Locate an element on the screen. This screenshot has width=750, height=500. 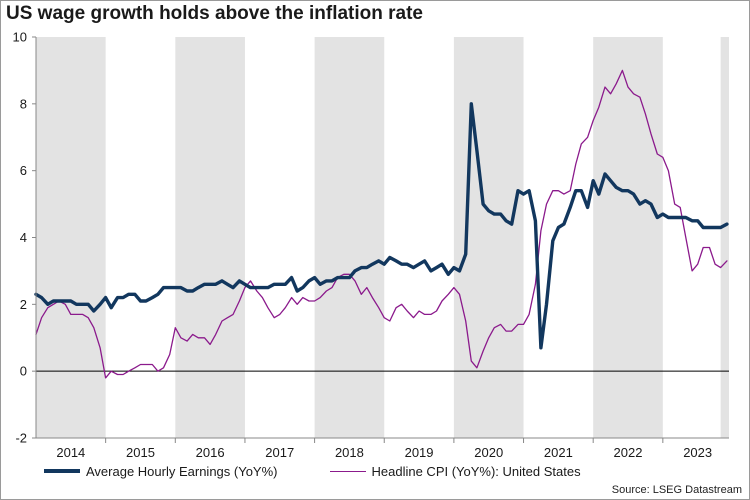
y-tick-label: 0 is located at coordinates (23, 371).